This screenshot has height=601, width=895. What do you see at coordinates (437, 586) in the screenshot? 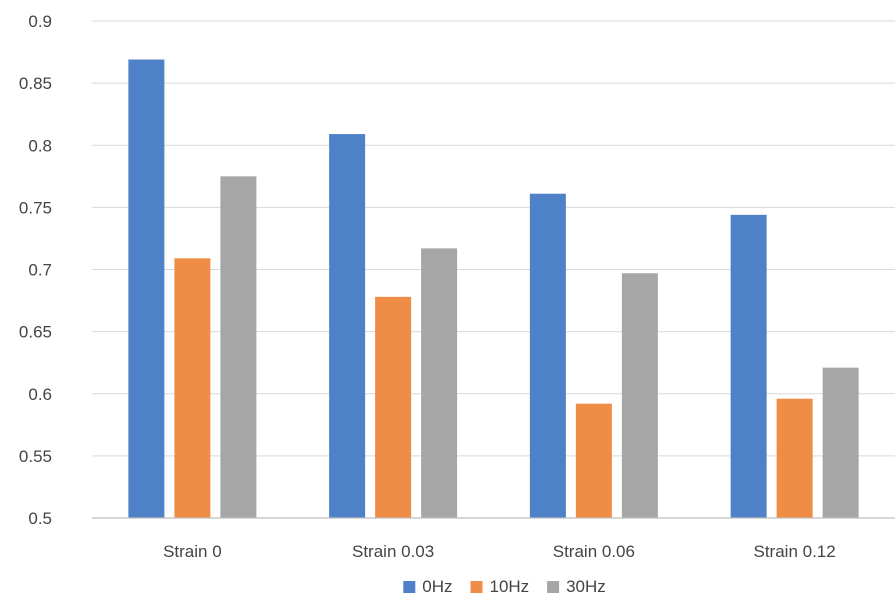
I see `legend-label-0hz: 0Hz` at bounding box center [437, 586].